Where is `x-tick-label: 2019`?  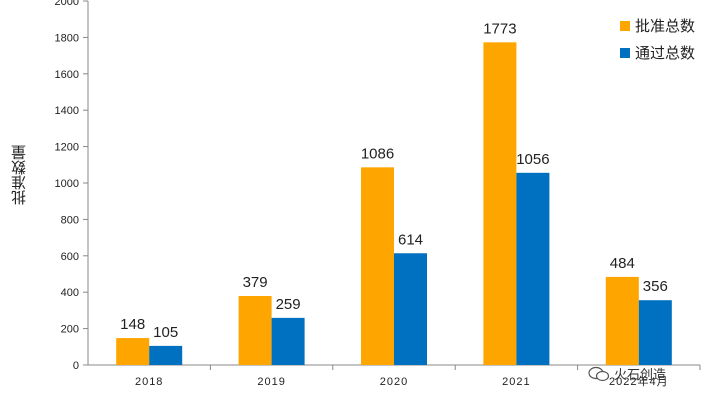 x-tick-label: 2019 is located at coordinates (271, 382).